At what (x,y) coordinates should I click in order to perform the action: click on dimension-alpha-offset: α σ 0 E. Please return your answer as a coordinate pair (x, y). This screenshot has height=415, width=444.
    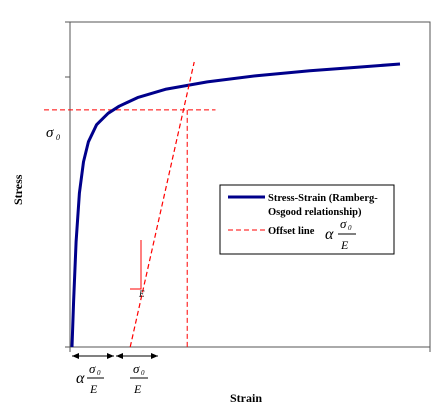
    Looking at the image, I should click on (93, 374).